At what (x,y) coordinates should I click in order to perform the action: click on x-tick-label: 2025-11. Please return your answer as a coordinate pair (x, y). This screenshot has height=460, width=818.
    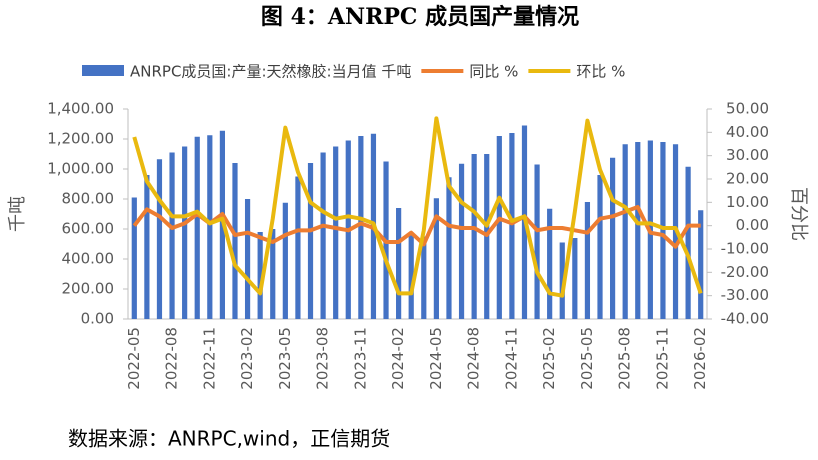
    Looking at the image, I should click on (662, 358).